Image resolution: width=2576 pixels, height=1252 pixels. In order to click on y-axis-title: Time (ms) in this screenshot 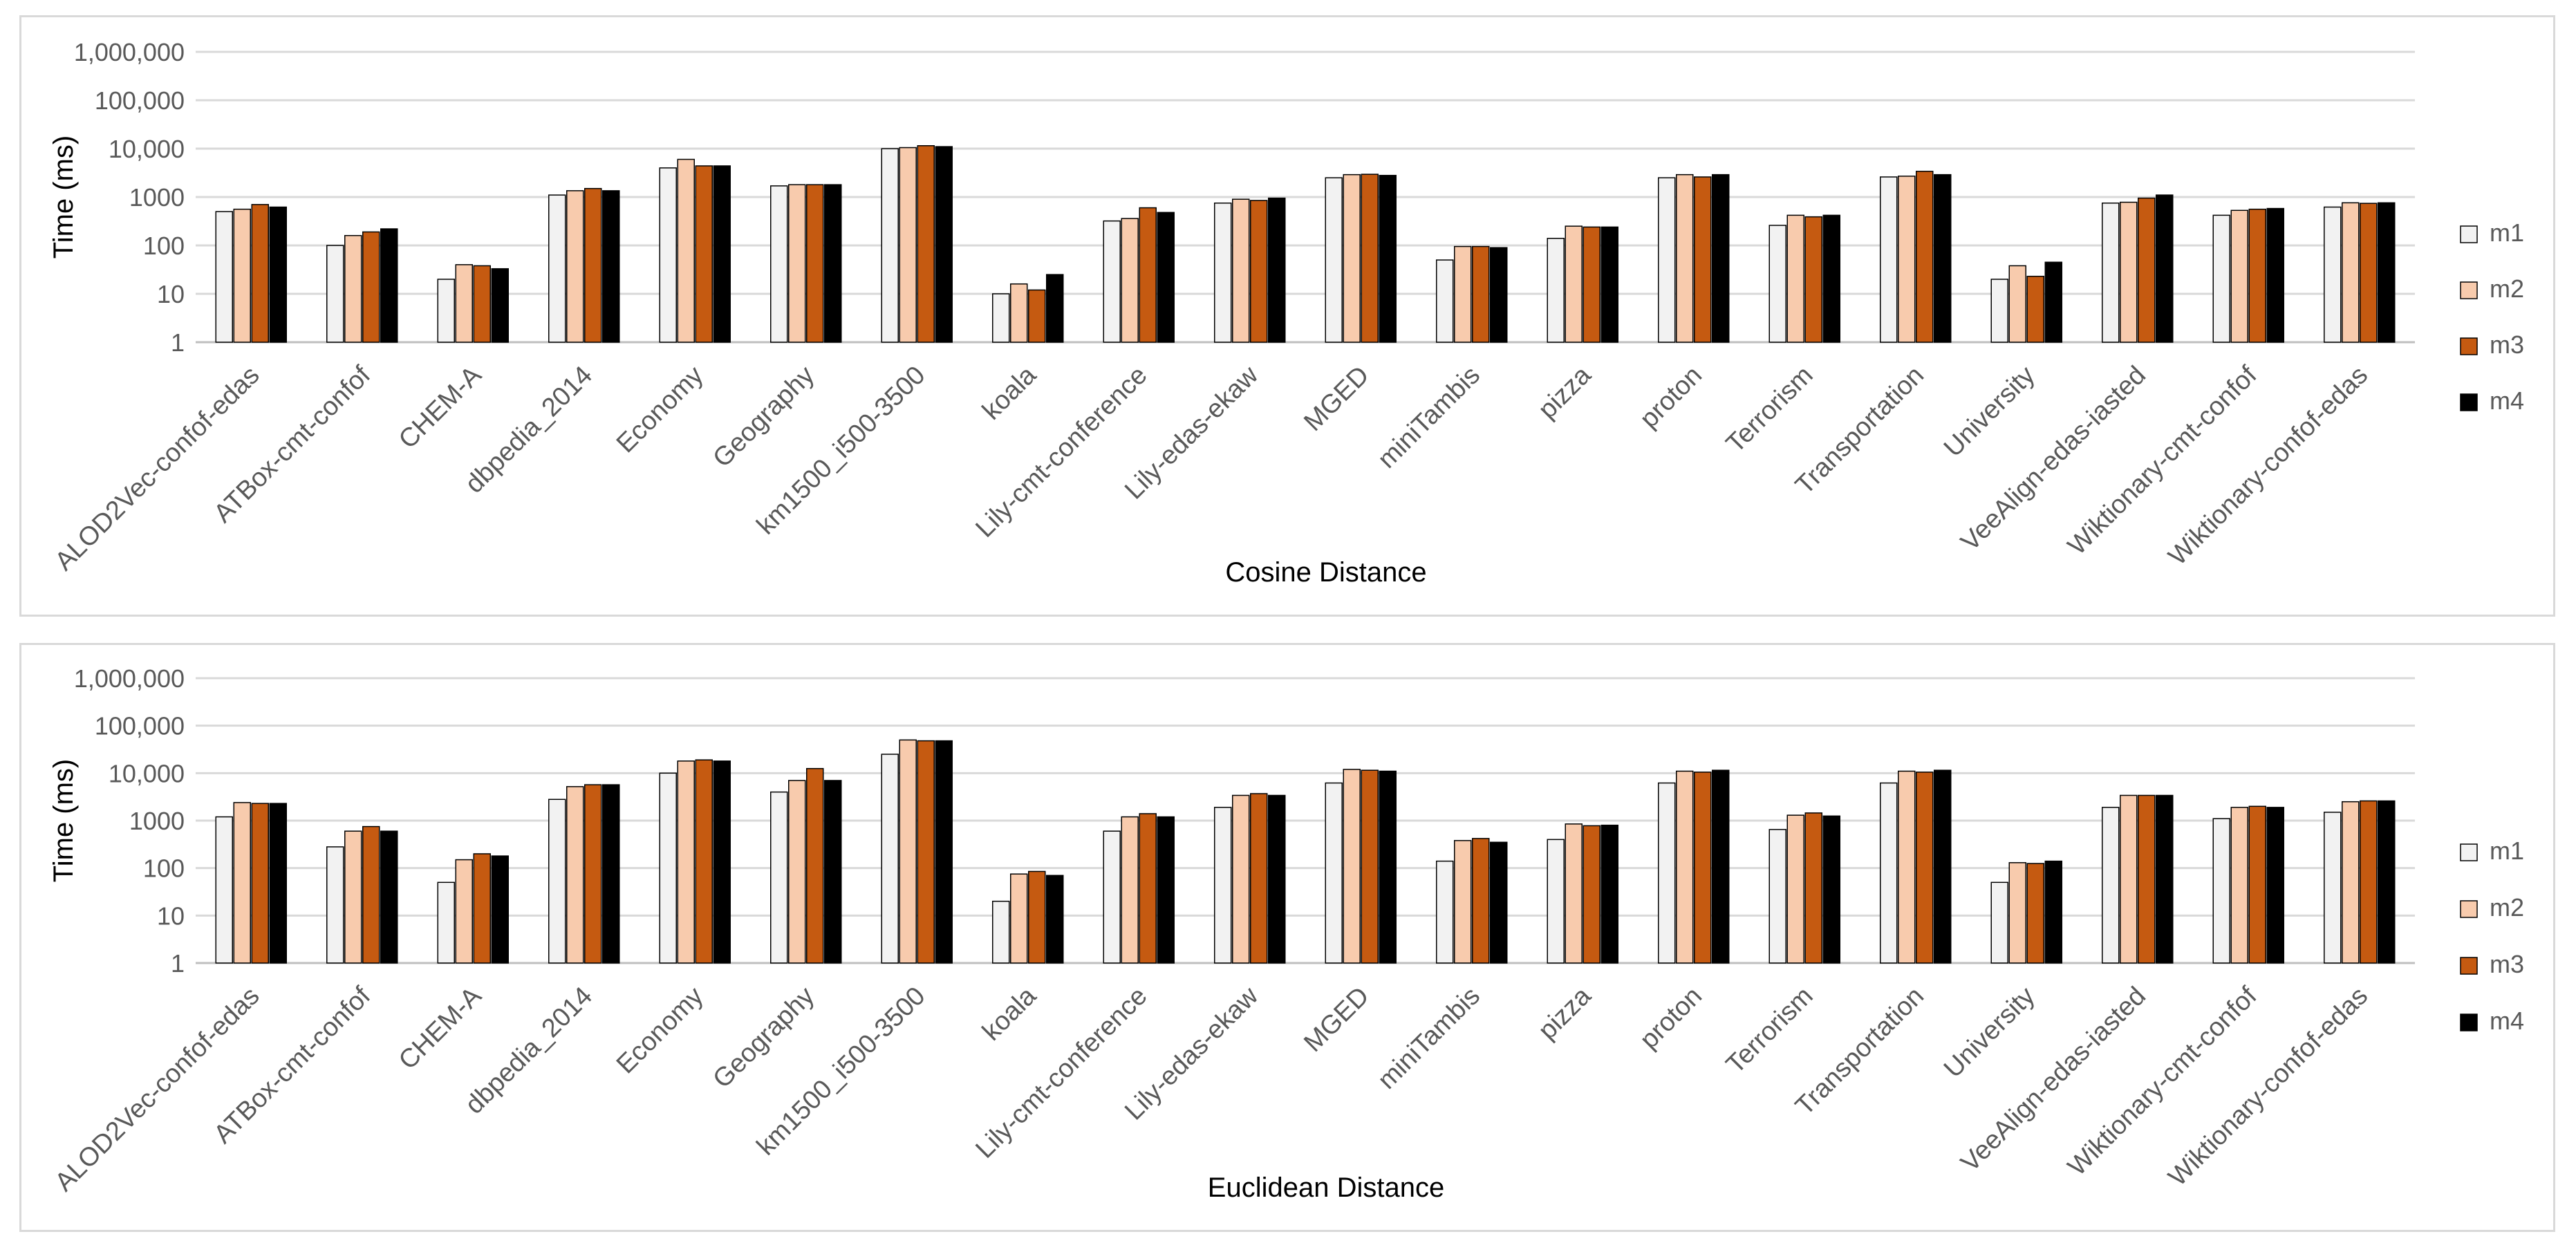, I will do `click(63, 820)`.